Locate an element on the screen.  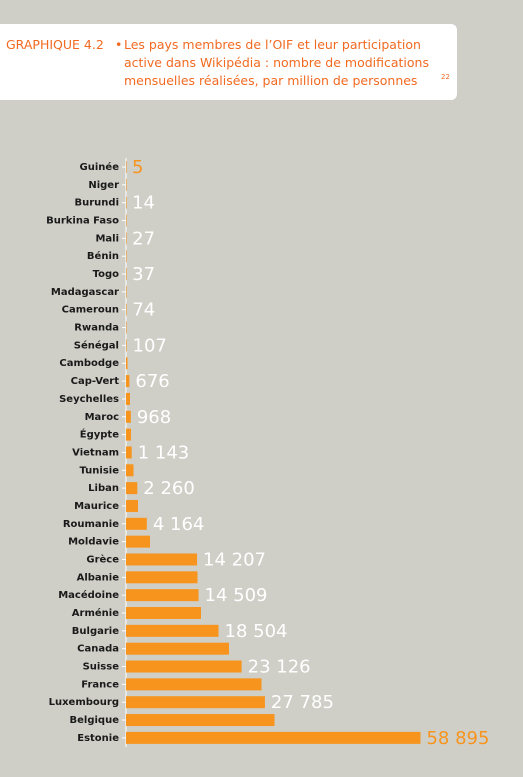
data-label: 58 895 is located at coordinates (457, 738).